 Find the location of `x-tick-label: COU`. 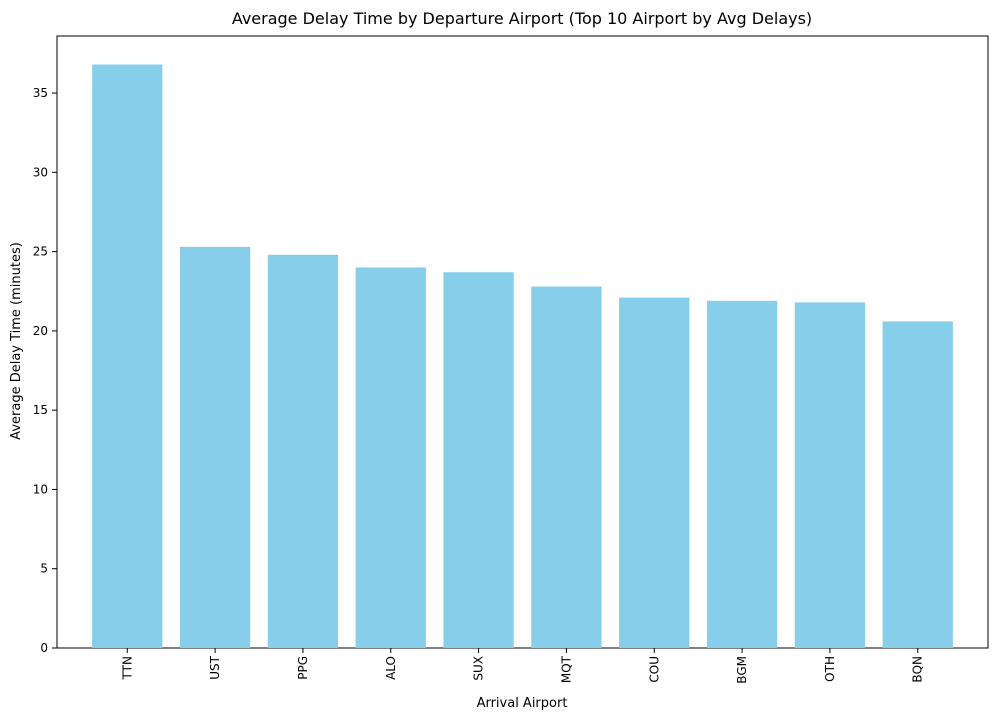

x-tick-label: COU is located at coordinates (654, 669).